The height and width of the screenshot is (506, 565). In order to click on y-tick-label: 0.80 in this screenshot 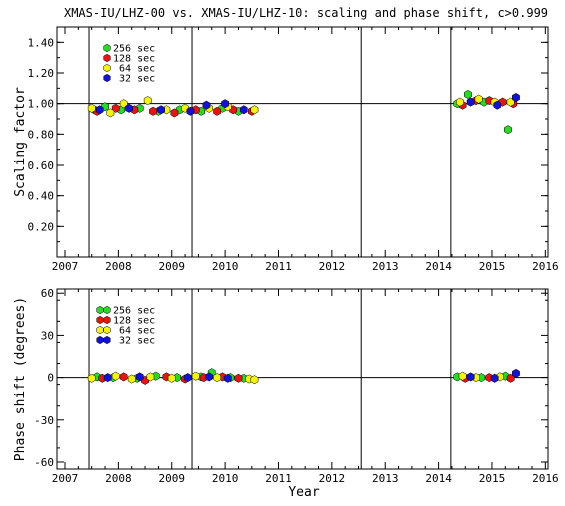, I will do `click(41, 134)`.